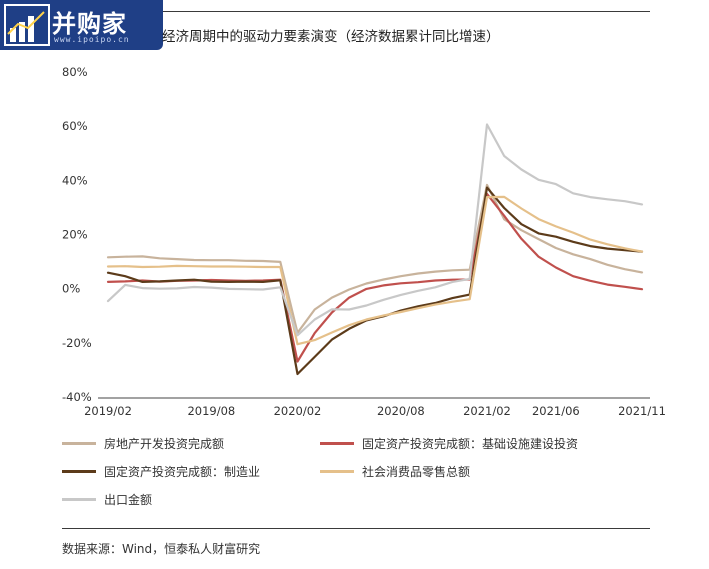  What do you see at coordinates (71, 289) in the screenshot?
I see `y-tick-label: 0%` at bounding box center [71, 289].